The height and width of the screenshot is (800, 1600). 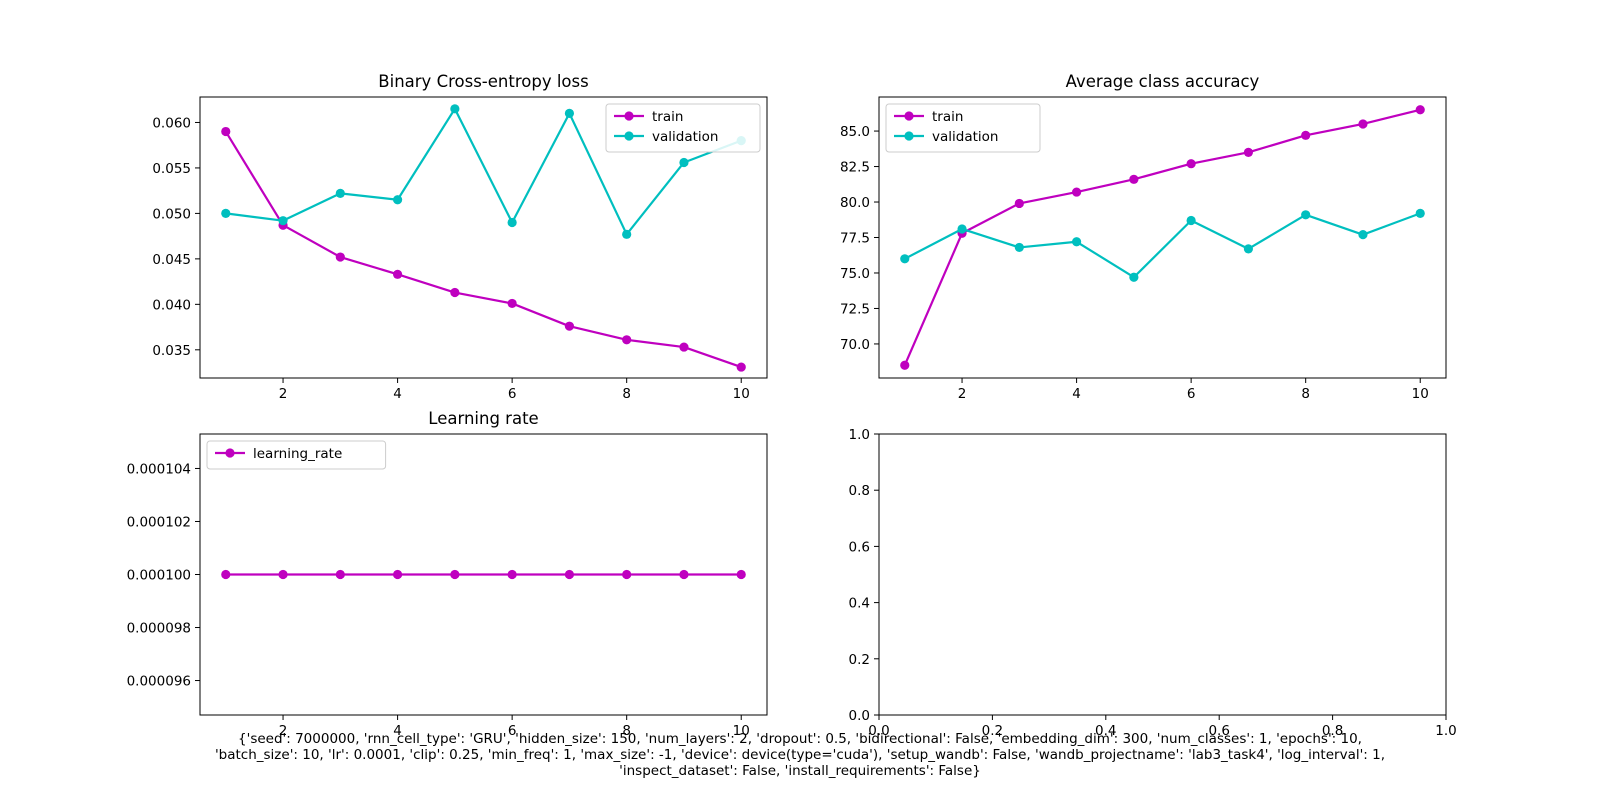 What do you see at coordinates (159, 682) in the screenshot?
I see `y-tick-label: 0.000096` at bounding box center [159, 682].